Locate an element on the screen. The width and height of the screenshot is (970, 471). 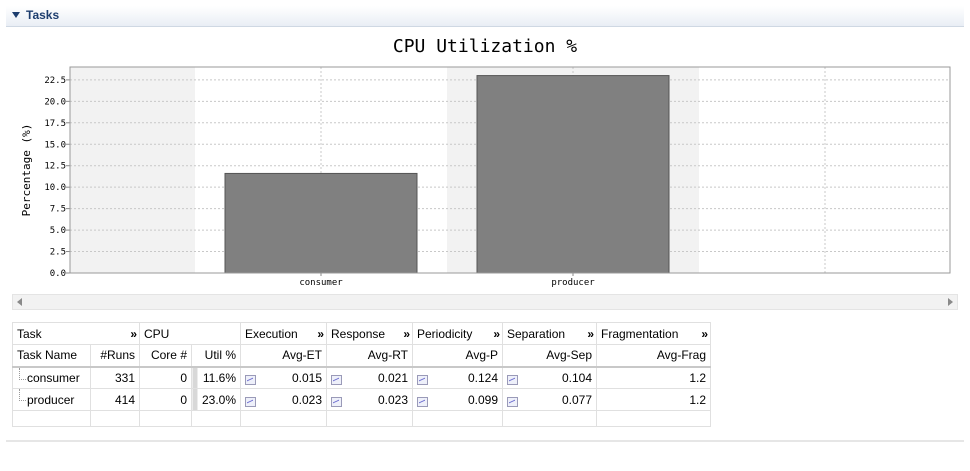
y-axis-label: Percentage (%) is located at coordinates (26, 170).